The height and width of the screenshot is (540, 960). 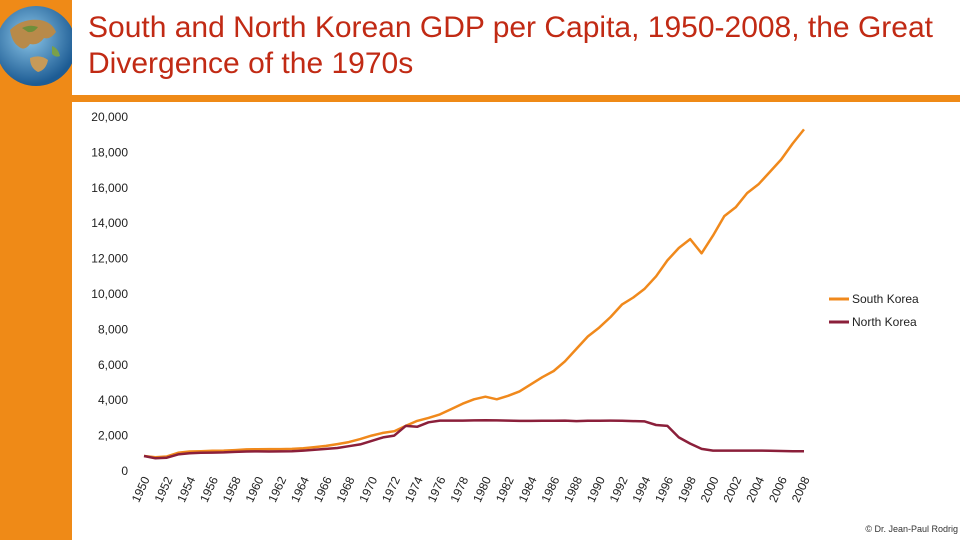 I want to click on y-tick-label: 4,000, so click(x=113, y=400).